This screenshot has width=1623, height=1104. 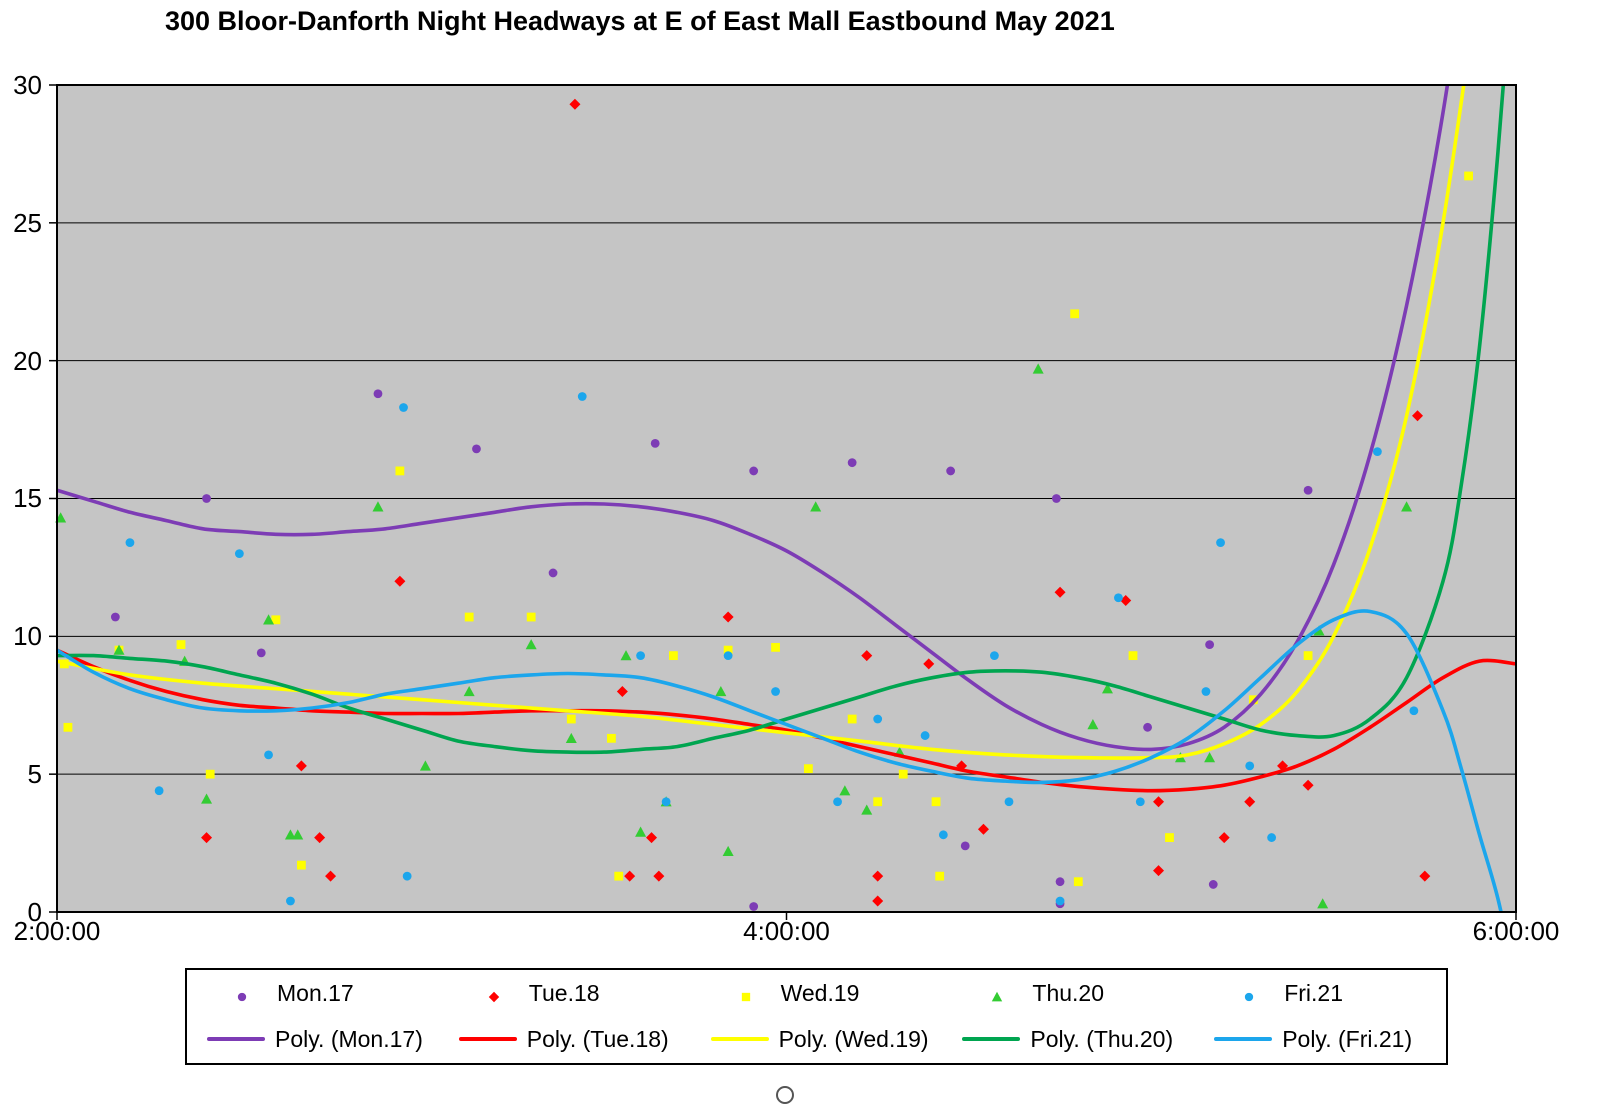 What do you see at coordinates (597, 1038) in the screenshot?
I see `legend-label: Poly. (Tue.18)` at bounding box center [597, 1038].